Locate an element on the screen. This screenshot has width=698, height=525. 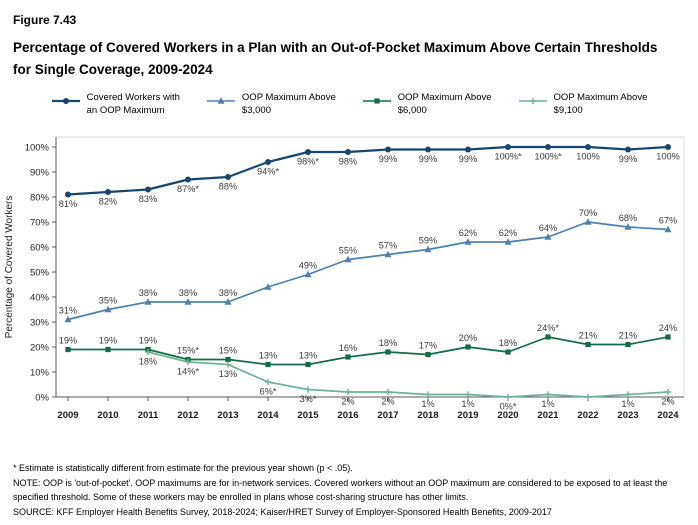
y-axis-tick-label: 10% is located at coordinates (40, 372).